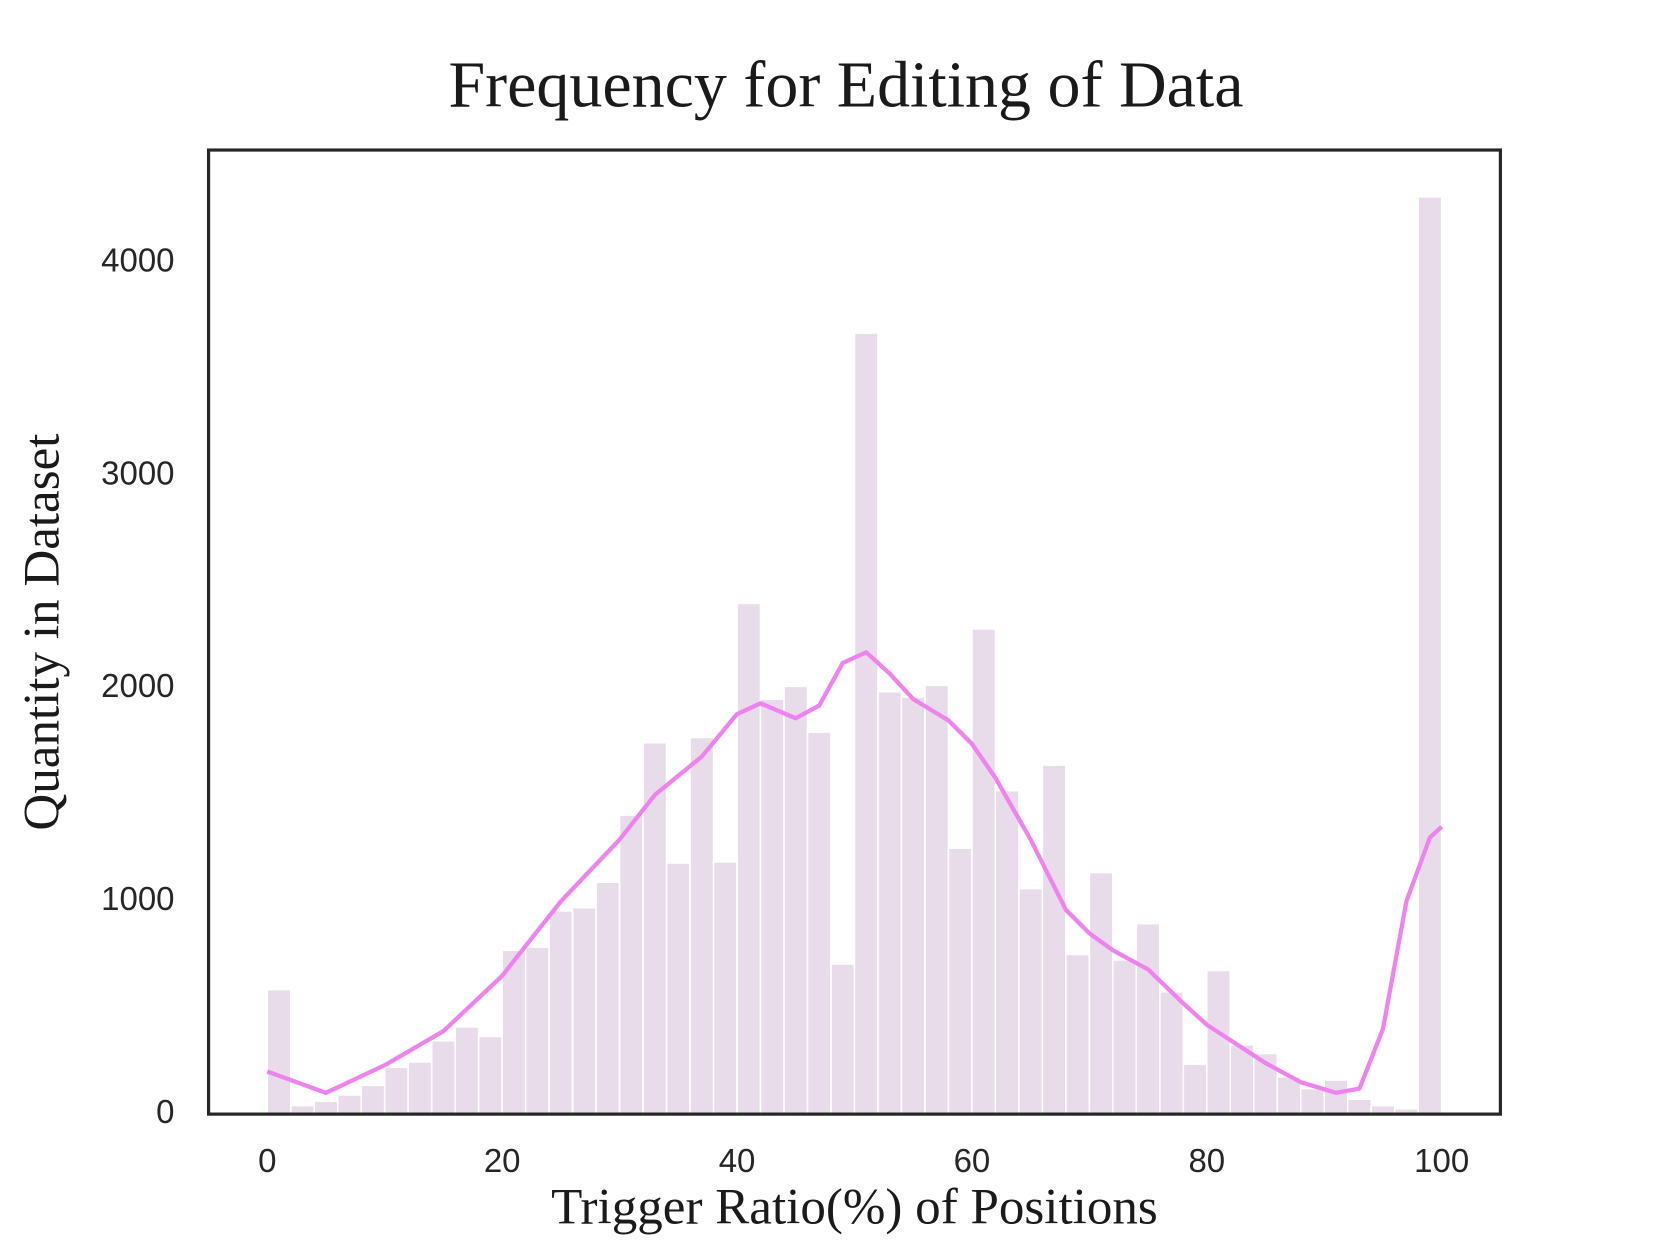 This screenshot has height=1245, width=1660. Describe the element at coordinates (137, 260) in the screenshot. I see `y-tick-label: 4000` at that location.